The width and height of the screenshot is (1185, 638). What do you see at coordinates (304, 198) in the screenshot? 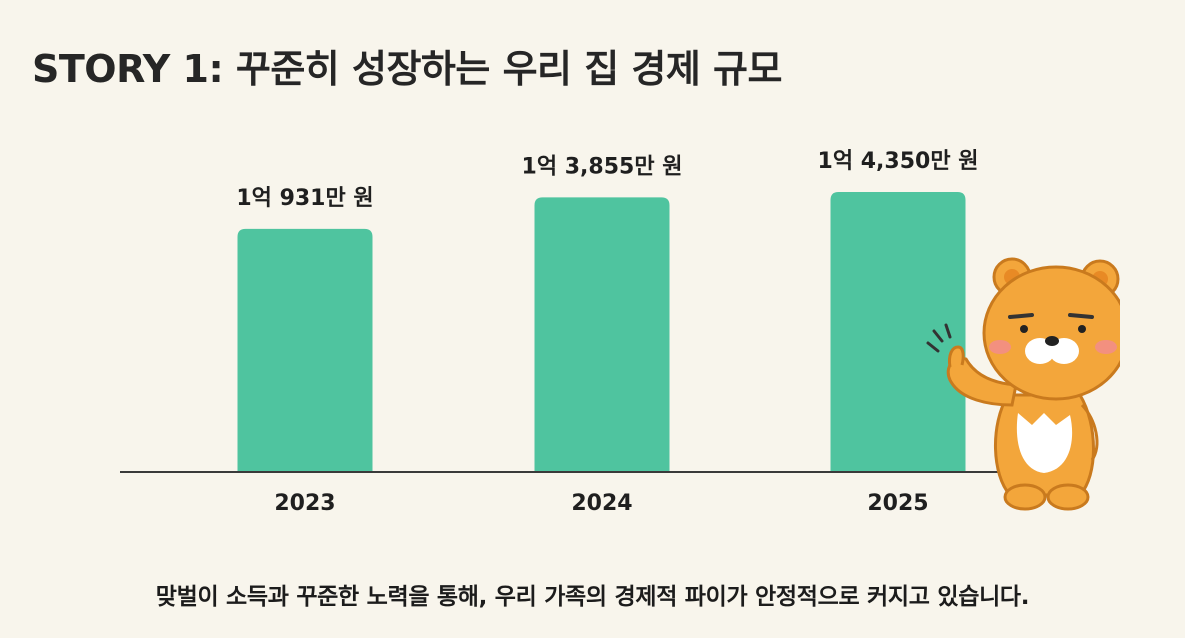
I see `value-label-2023: 1억 931만 원` at bounding box center [304, 198].